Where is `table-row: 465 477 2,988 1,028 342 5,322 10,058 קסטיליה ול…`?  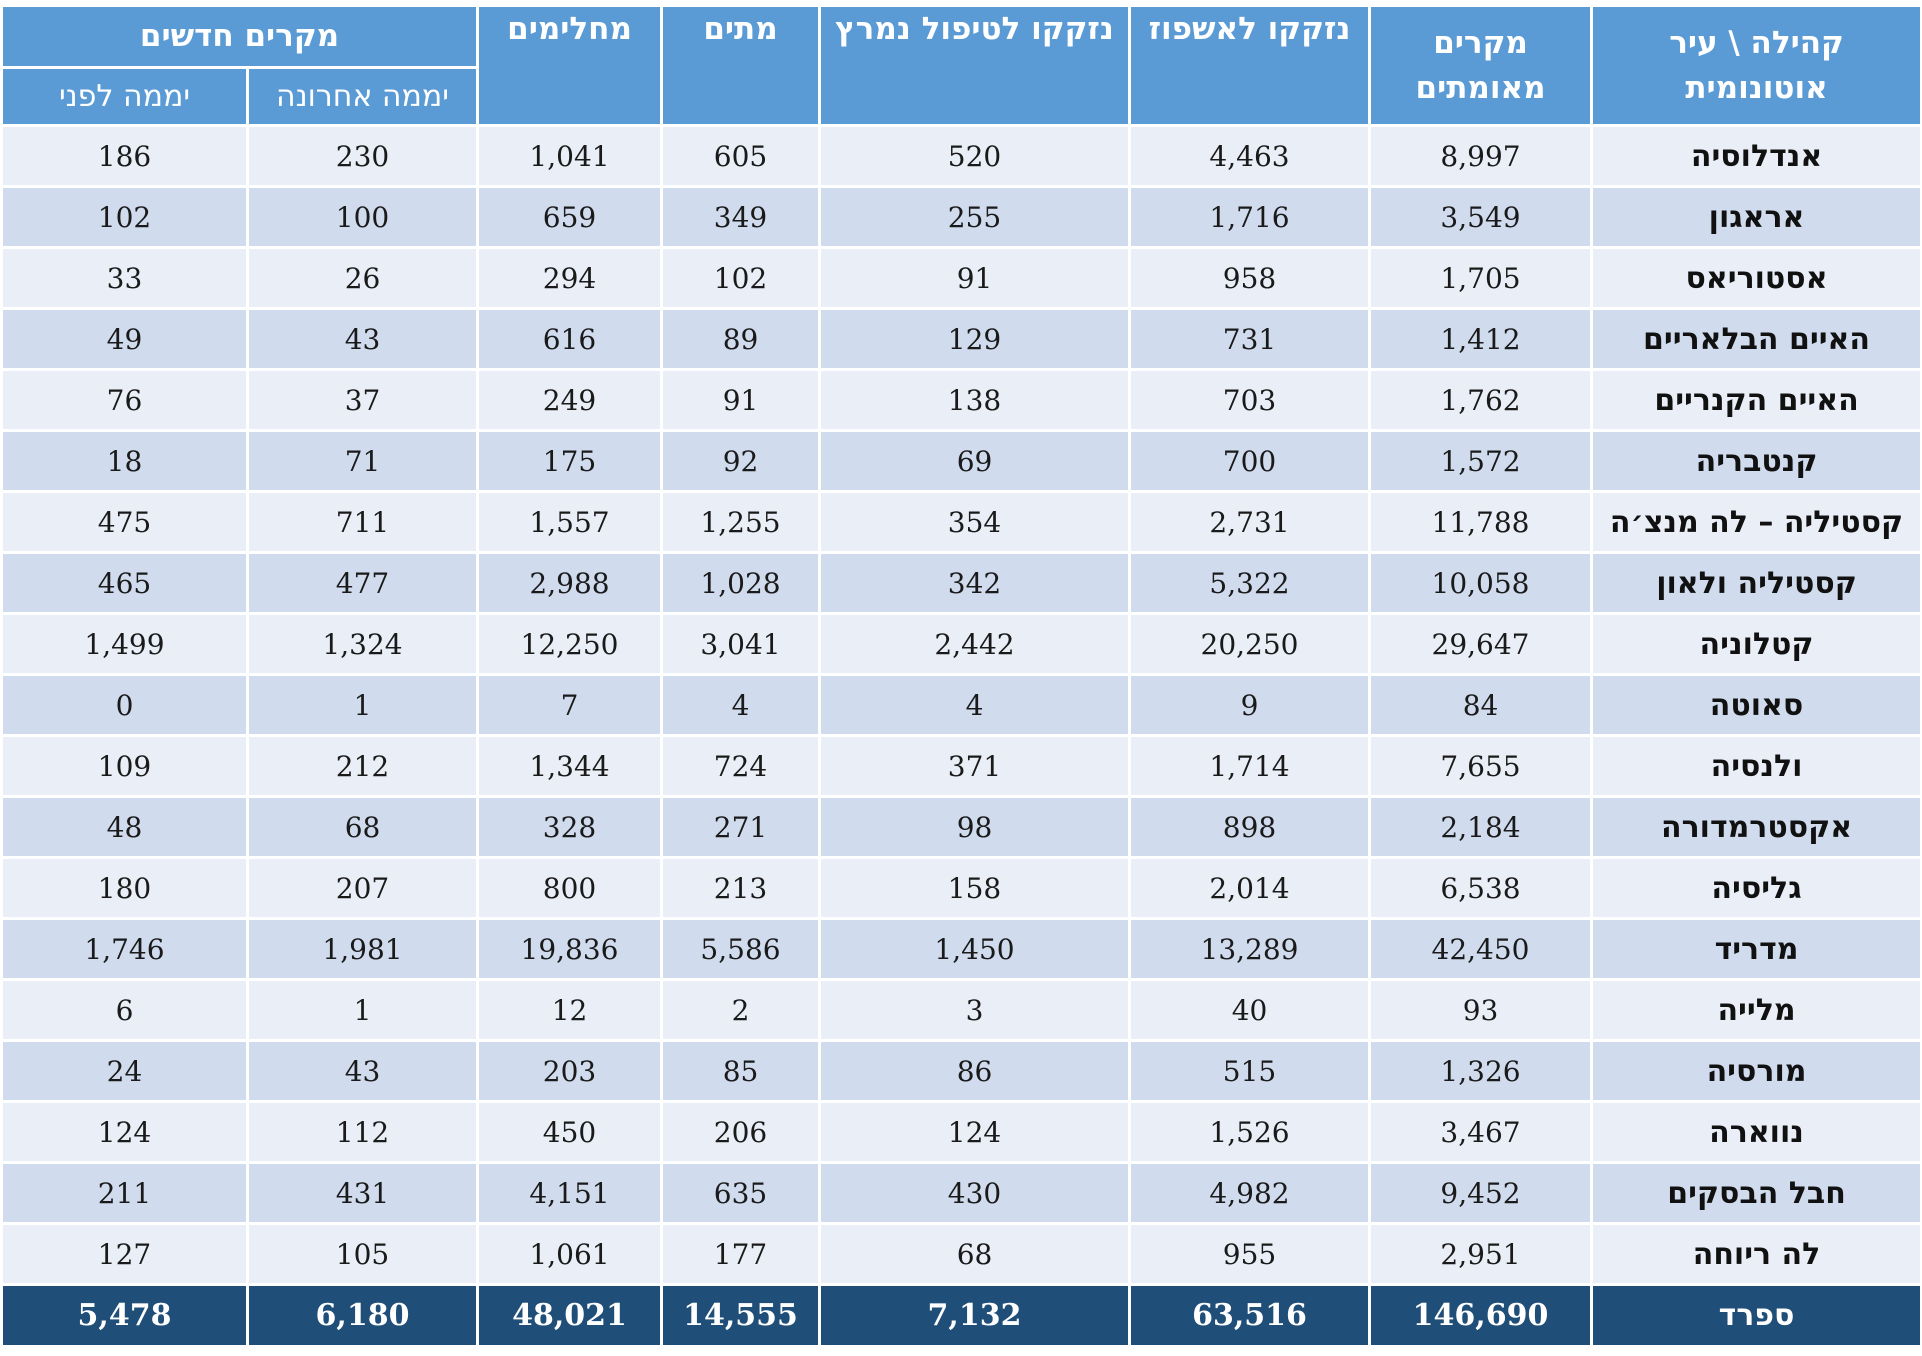
table-row: 465 477 2,988 1,028 342 5,322 10,058 קסטיליה ול… is located at coordinates (961, 583).